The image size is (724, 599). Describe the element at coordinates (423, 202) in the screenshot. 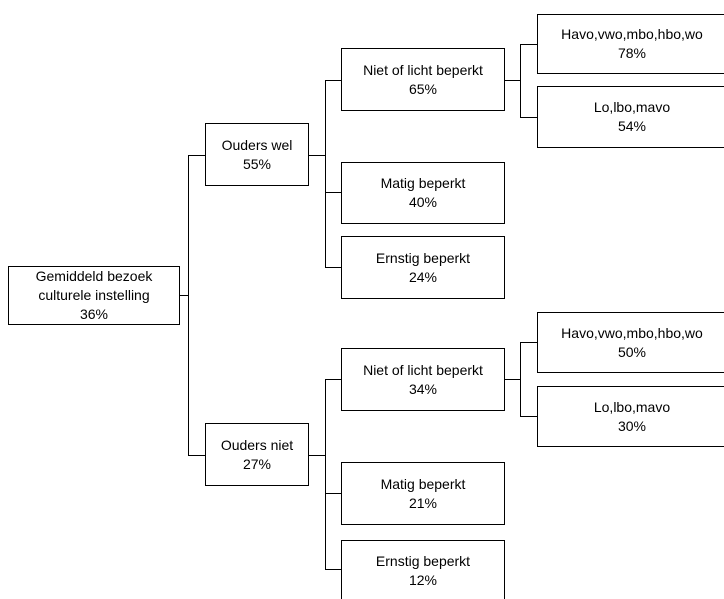

I see `node-value: 40%` at that location.